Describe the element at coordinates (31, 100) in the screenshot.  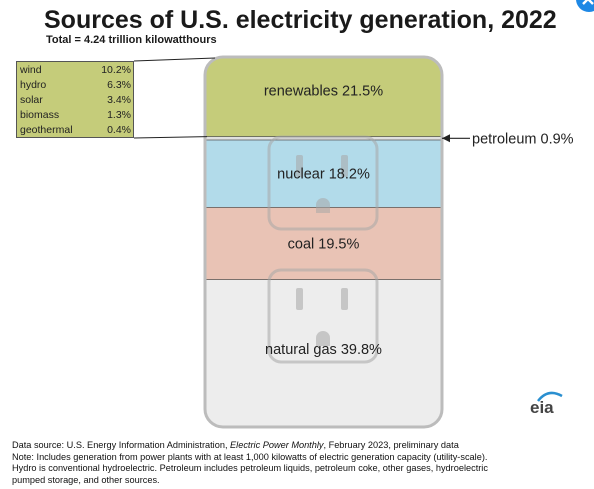
I see `breakdown-label: solar` at that location.